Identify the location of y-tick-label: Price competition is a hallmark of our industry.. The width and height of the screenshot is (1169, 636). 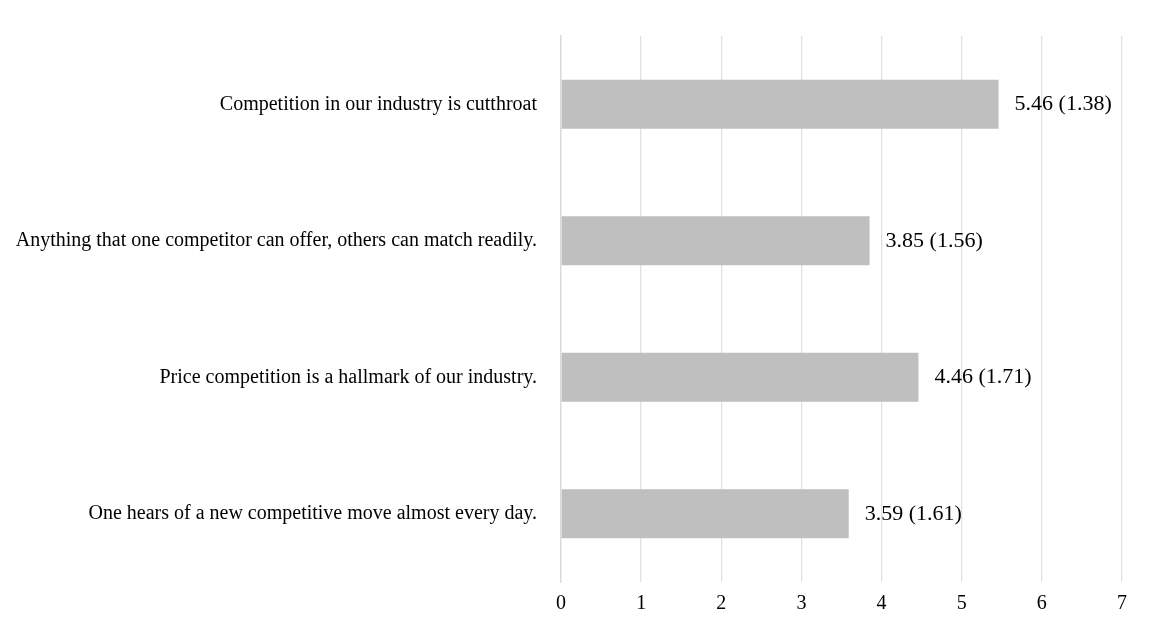
(348, 376).